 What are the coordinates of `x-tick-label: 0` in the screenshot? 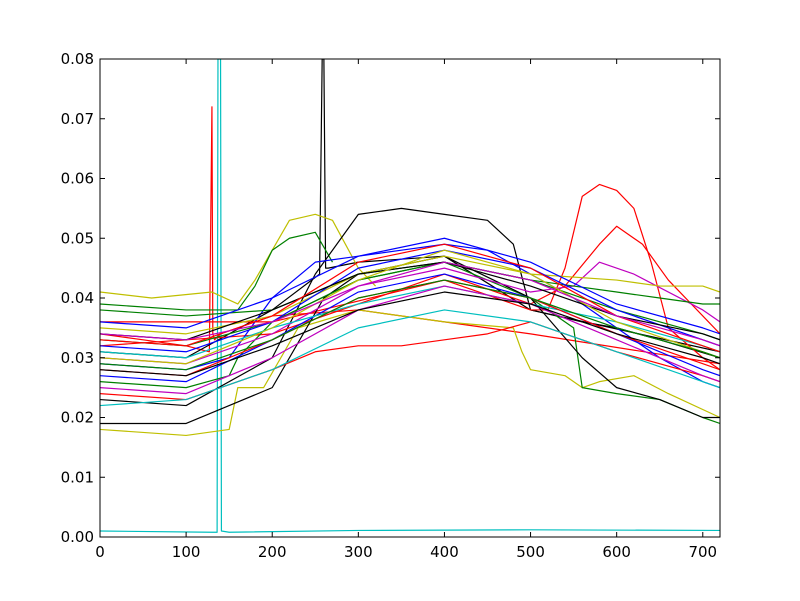 It's located at (100, 552).